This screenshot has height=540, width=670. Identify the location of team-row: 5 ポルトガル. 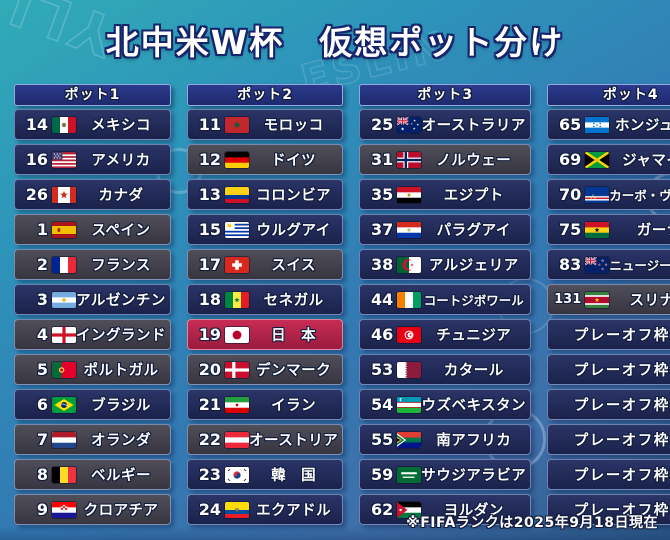
(92, 369).